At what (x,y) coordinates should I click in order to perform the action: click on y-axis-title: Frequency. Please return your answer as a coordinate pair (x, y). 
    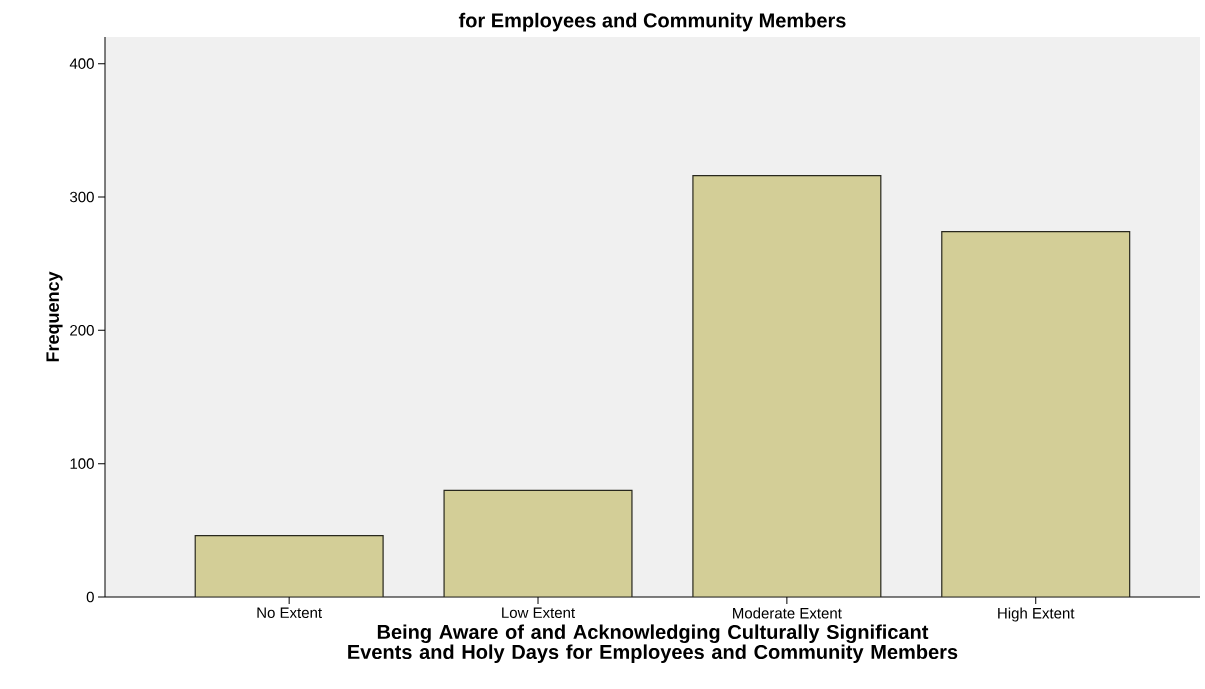
    Looking at the image, I should click on (54, 316).